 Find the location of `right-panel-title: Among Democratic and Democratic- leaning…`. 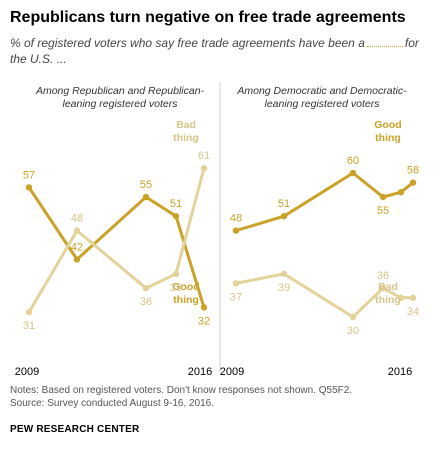

right-panel-title: Among Democratic and Democratic- leaning… is located at coordinates (322, 98).